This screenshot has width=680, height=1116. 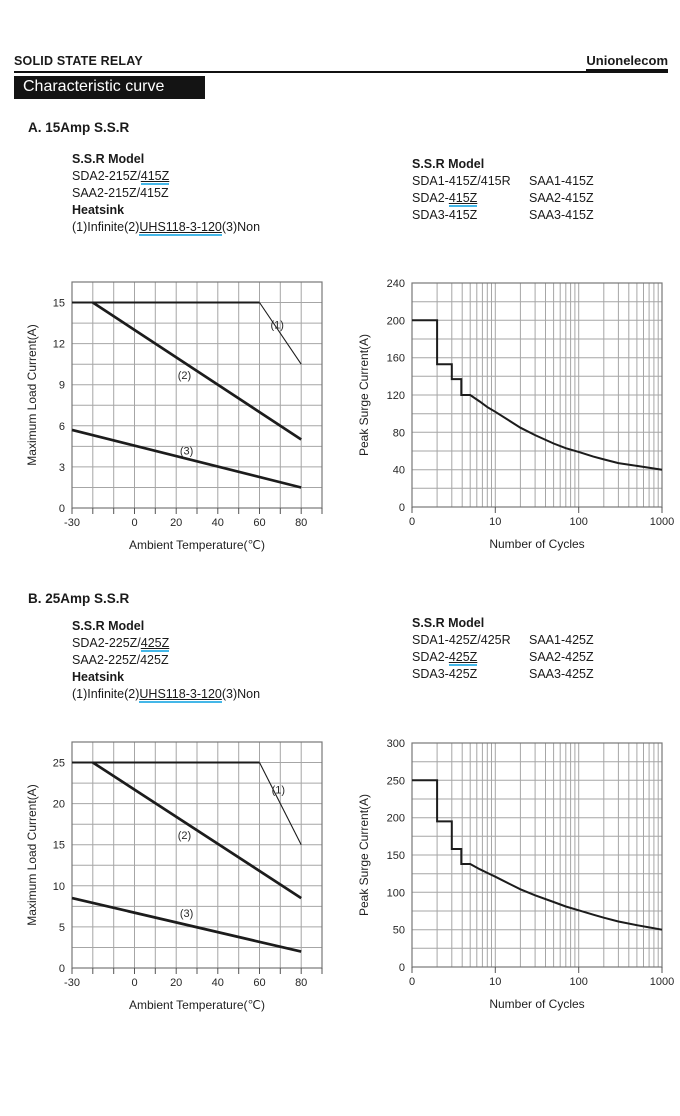 I want to click on model-row: SDA1-425Z/425R SAA1-425Z, so click(x=503, y=640).